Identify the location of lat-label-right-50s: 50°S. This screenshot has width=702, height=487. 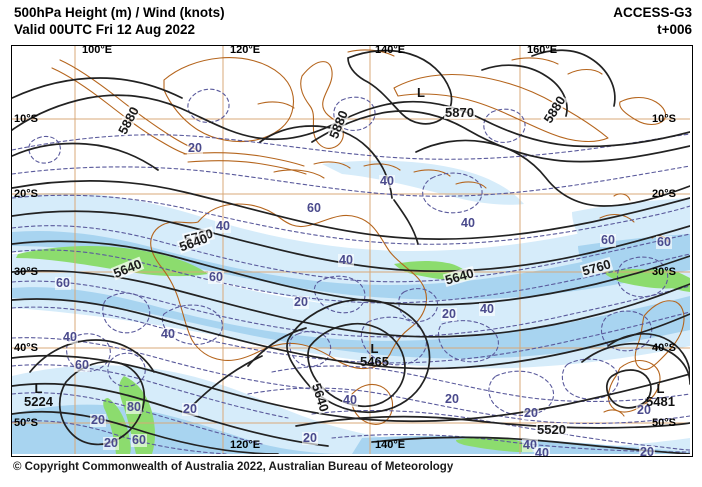
(664, 423).